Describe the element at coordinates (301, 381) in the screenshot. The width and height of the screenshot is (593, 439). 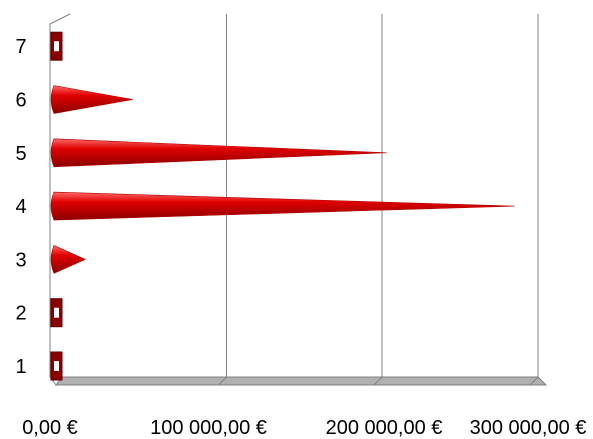
I see `chart-floor` at that location.